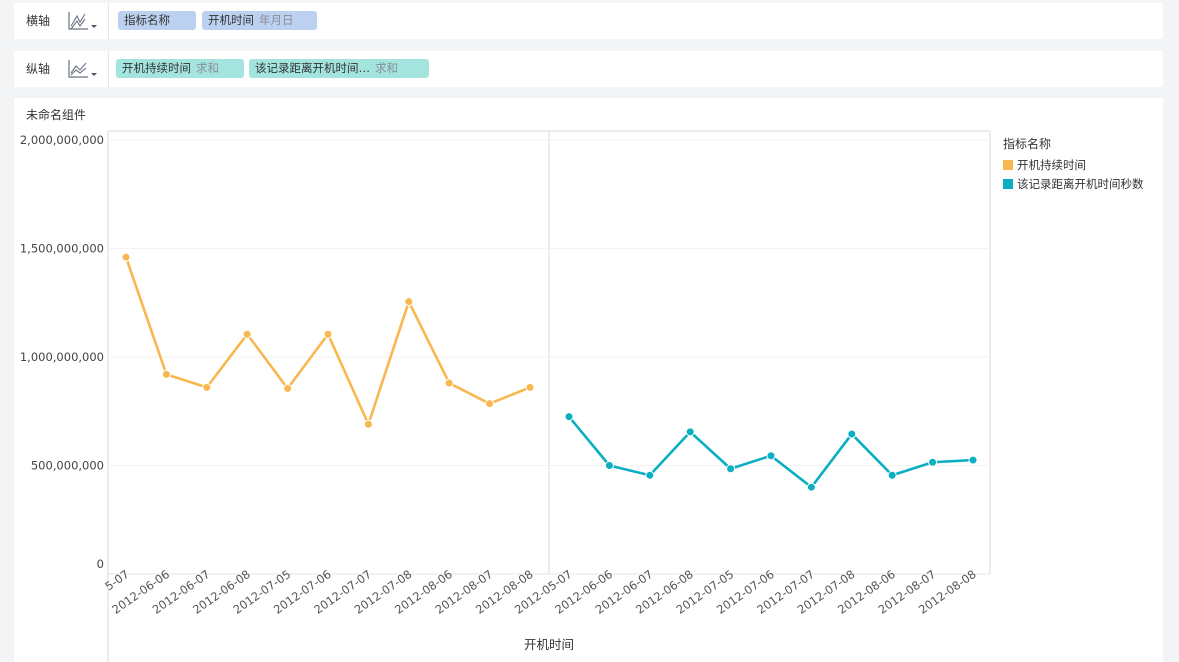 The width and height of the screenshot is (1179, 662). I want to click on y-pill-seconds-since-boot: 该记录距离开机时间… 求和, so click(339, 68).